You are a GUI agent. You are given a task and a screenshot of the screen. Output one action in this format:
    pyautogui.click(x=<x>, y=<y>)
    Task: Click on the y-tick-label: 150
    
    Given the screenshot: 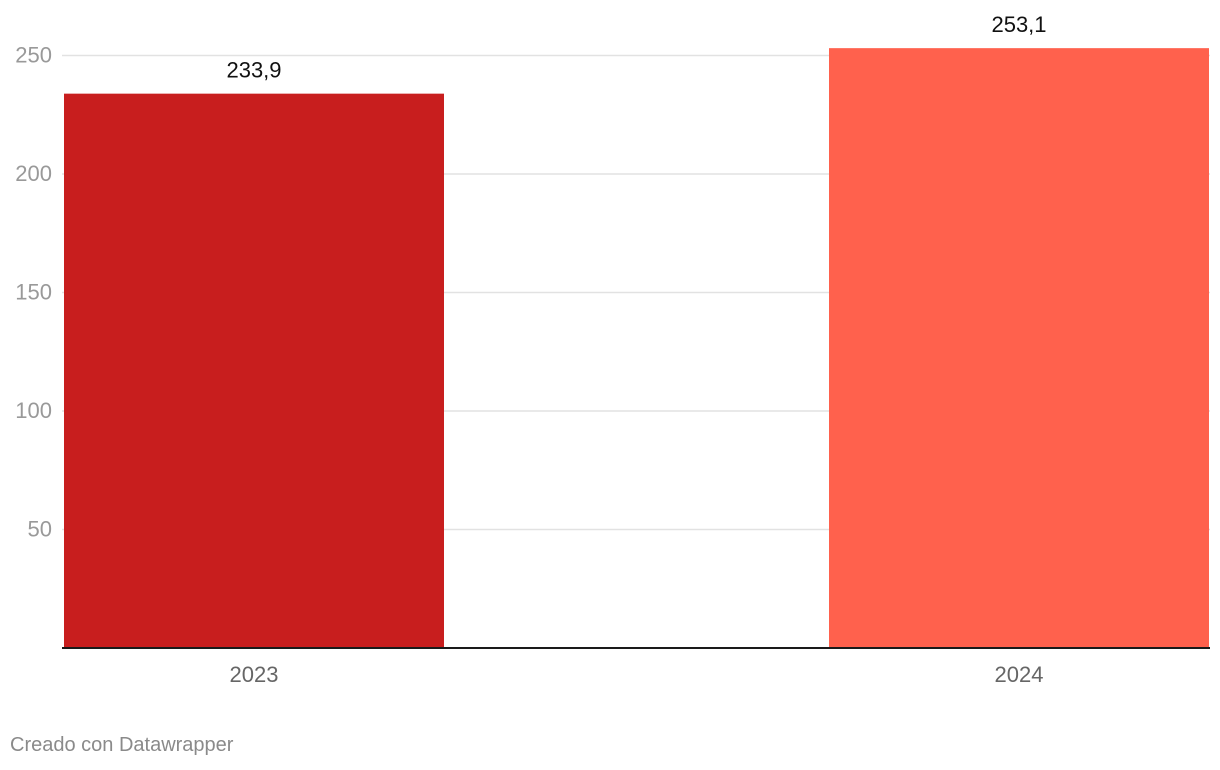 What is the action you would take?
    pyautogui.click(x=33, y=292)
    